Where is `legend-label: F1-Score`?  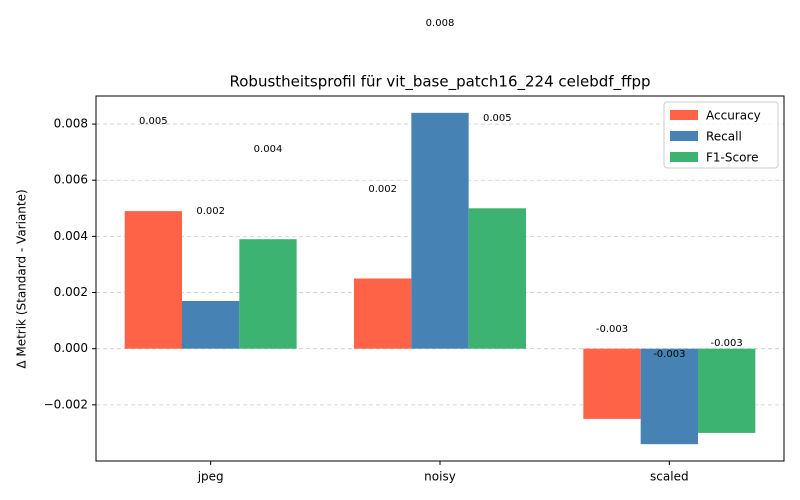 legend-label: F1-Score is located at coordinates (732, 158).